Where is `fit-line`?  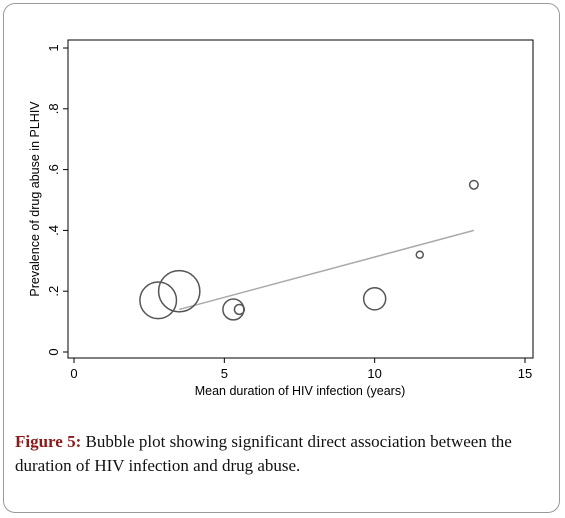 fit-line is located at coordinates (327, 270).